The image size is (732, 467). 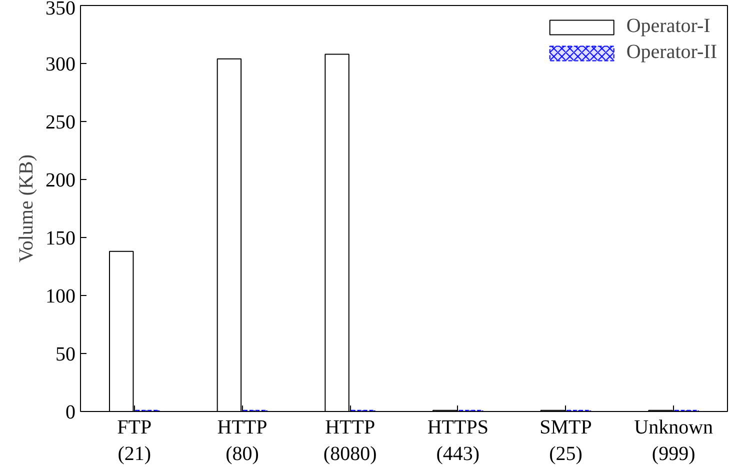 What do you see at coordinates (350, 440) in the screenshot?
I see `x-tick-label: HTTP (8080)` at bounding box center [350, 440].